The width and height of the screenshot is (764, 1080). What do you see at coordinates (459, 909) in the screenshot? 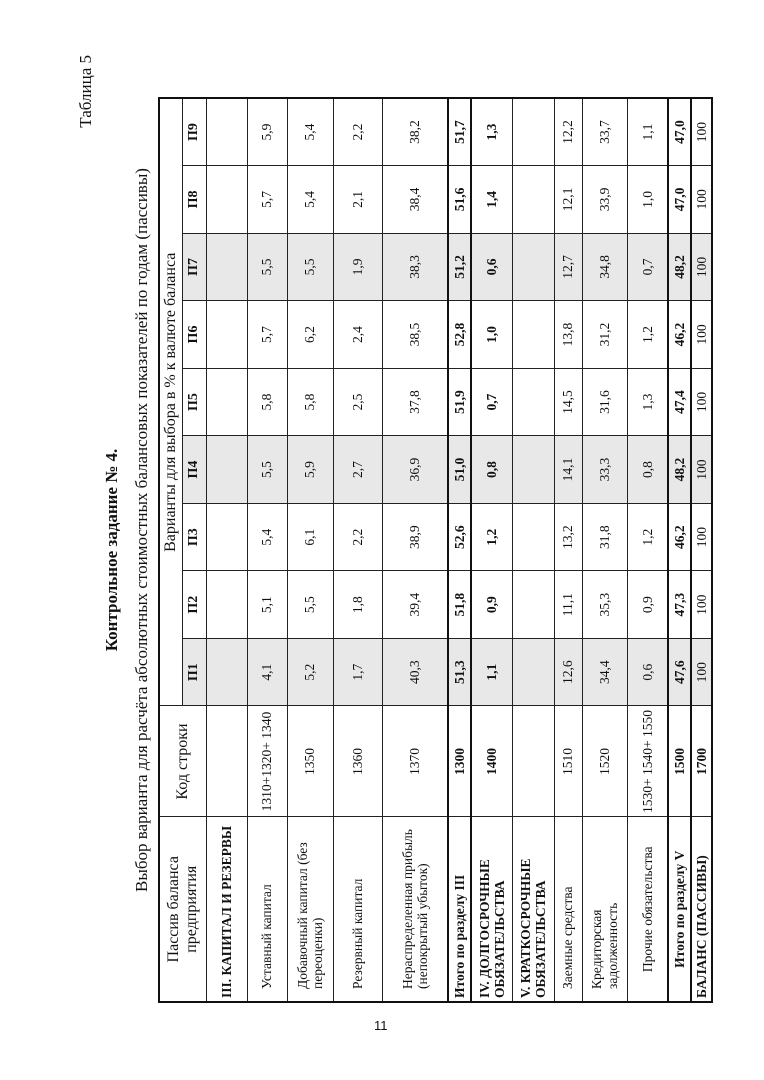
I see `row-label: Итого по разделу III` at bounding box center [459, 909].